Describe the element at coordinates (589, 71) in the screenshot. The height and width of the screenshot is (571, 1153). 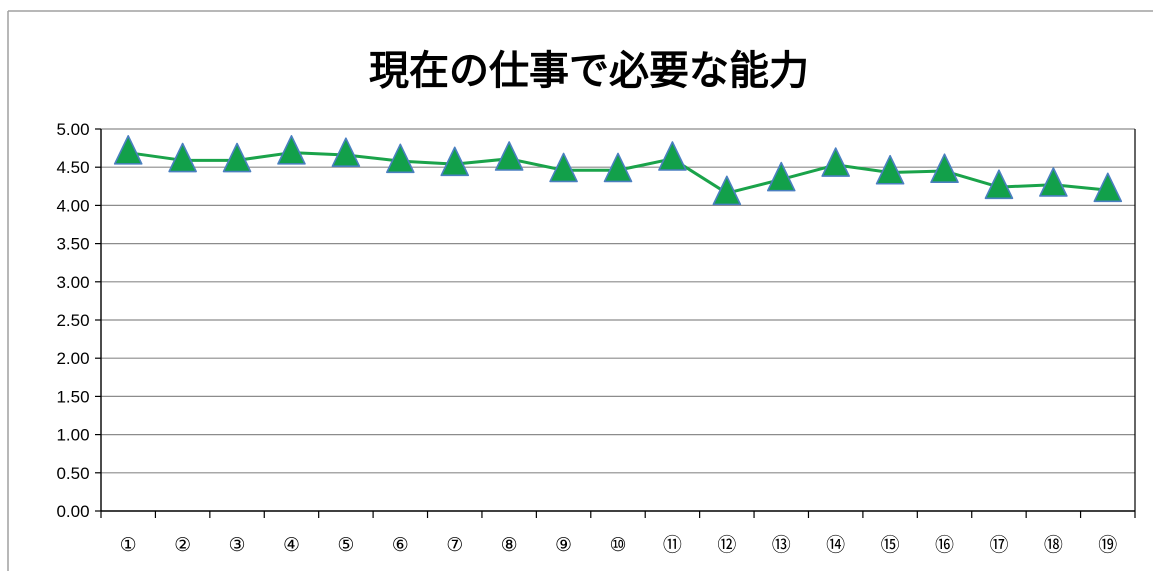
I see `chart-title: 現在の仕事で必要な能力` at that location.